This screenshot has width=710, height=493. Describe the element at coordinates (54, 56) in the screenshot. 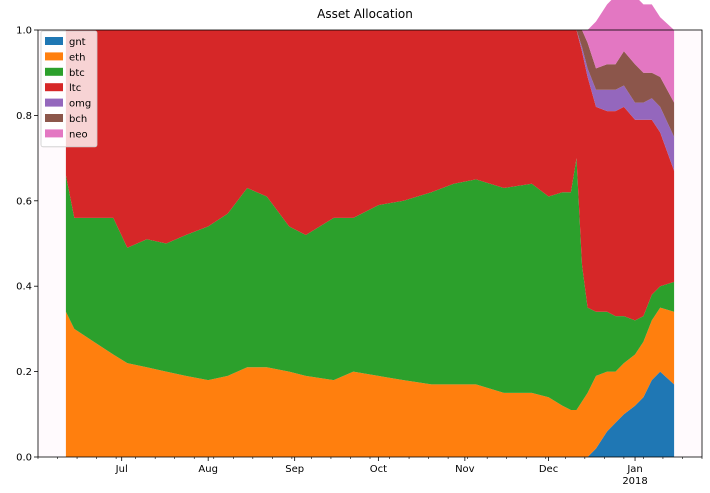

I see `legend-swatch-eth` at that location.